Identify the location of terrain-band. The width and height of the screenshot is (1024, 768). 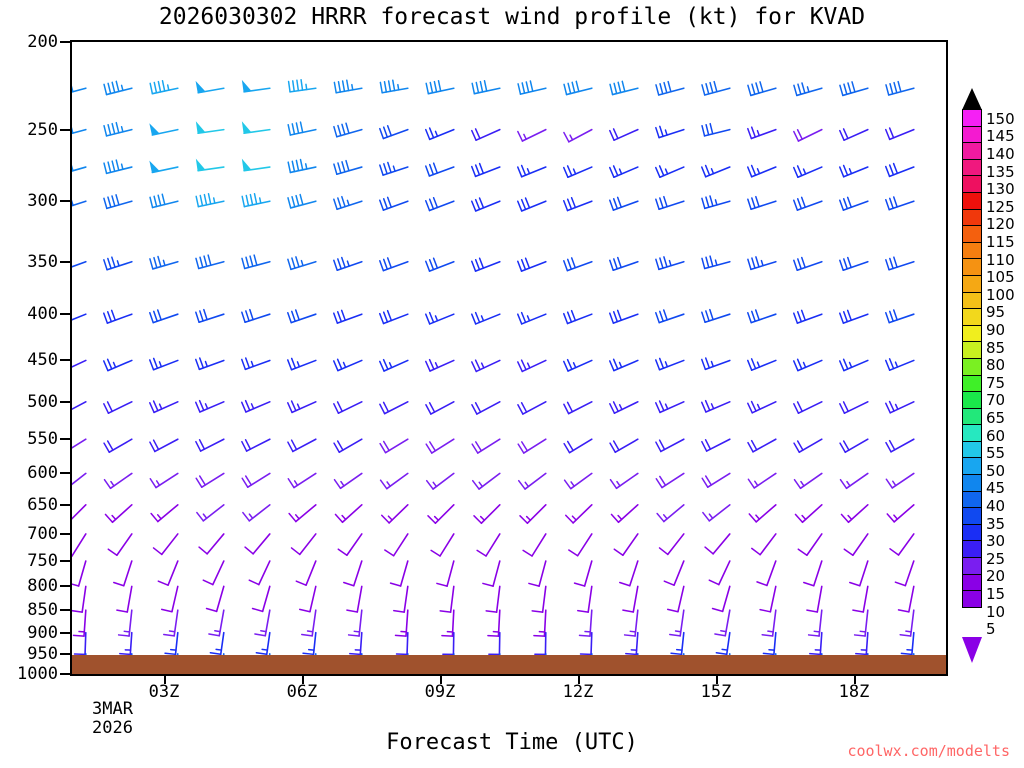
(509, 664).